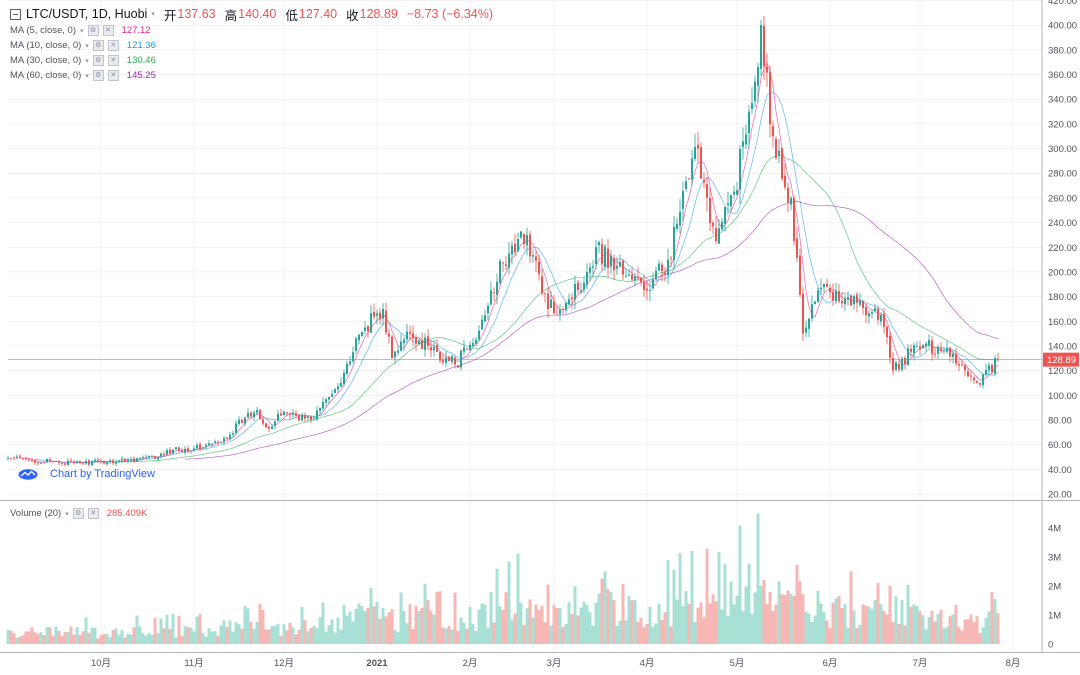 Image resolution: width=1080 pixels, height=675 pixels. What do you see at coordinates (251, 75) in the screenshot?
I see `study-ma60: MA (60, close, 0) ▾ ⚙ ✕ 145.25` at bounding box center [251, 75].